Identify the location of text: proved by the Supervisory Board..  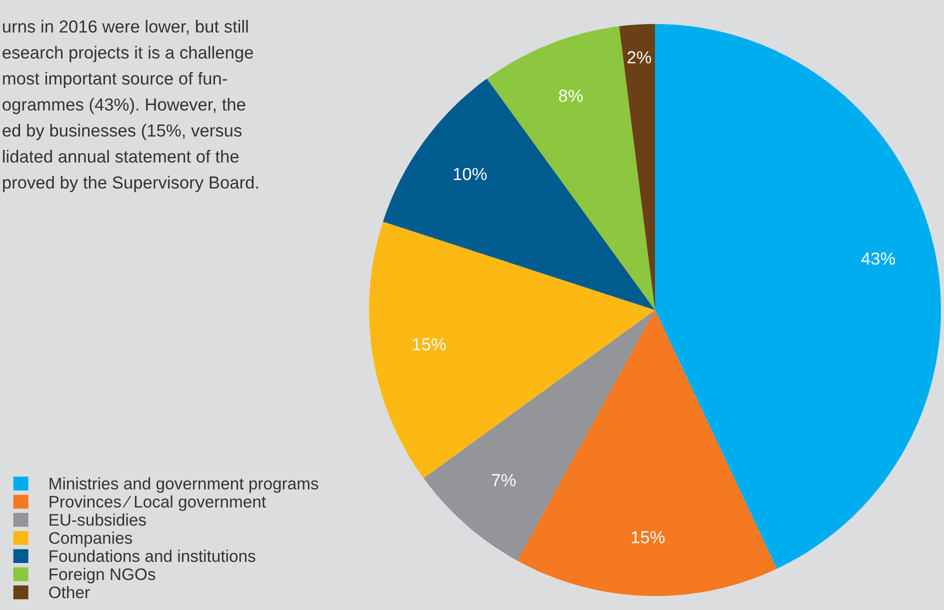
(130, 184).